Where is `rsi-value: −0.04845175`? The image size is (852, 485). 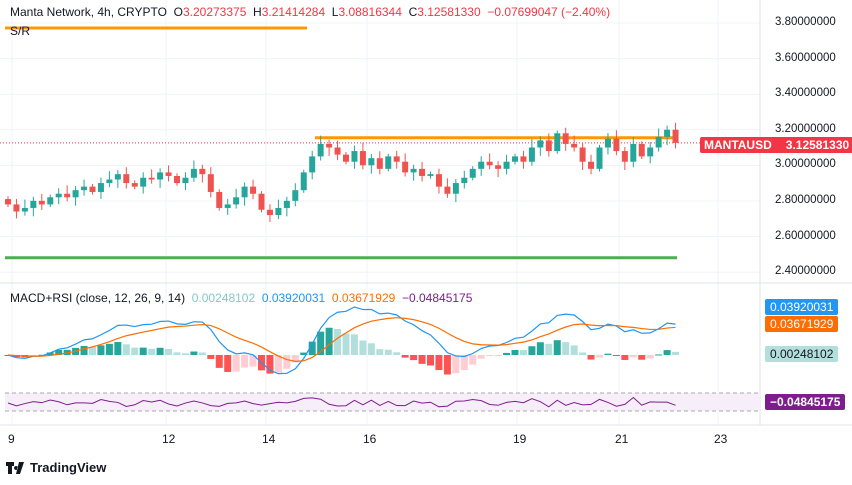 rsi-value: −0.04845175 is located at coordinates (437, 298).